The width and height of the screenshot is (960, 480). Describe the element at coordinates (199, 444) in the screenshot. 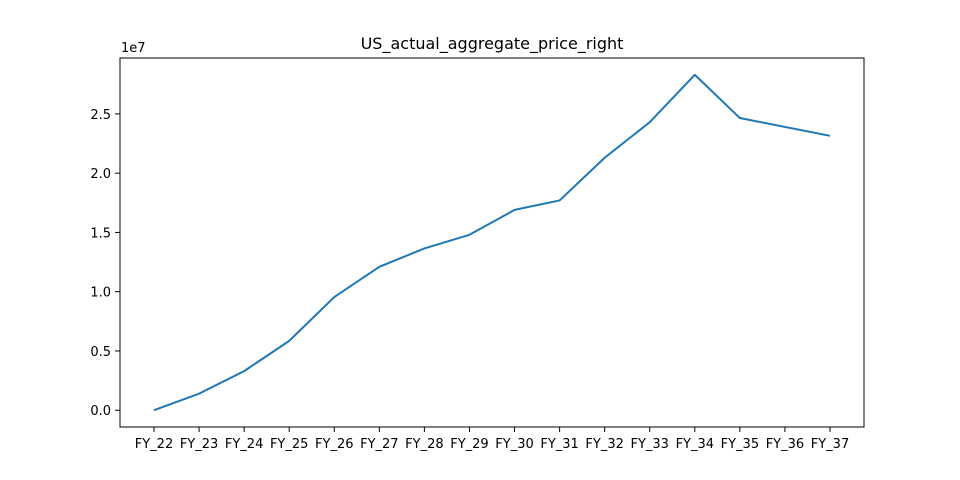

I see `x-tick-label: FY_23` at that location.